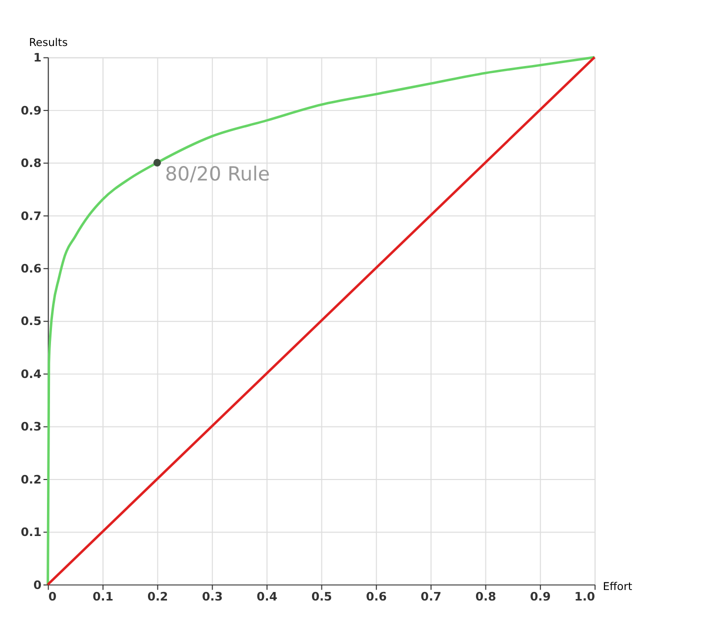 Image resolution: width=701 pixels, height=626 pixels. Describe the element at coordinates (31, 321) in the screenshot. I see `y-tick-label: 0.5` at that location.